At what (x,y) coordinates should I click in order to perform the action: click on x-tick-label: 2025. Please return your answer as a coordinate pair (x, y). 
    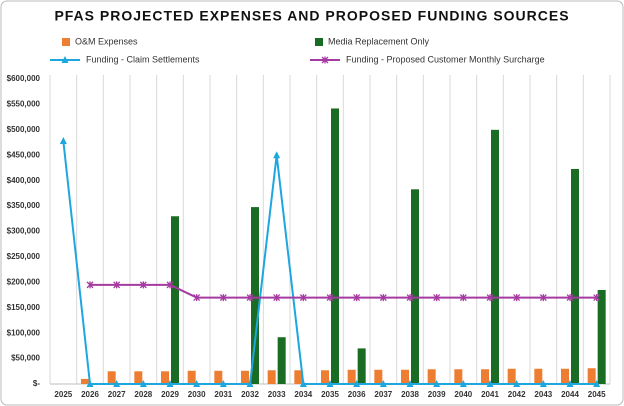
    Looking at the image, I should click on (63, 394).